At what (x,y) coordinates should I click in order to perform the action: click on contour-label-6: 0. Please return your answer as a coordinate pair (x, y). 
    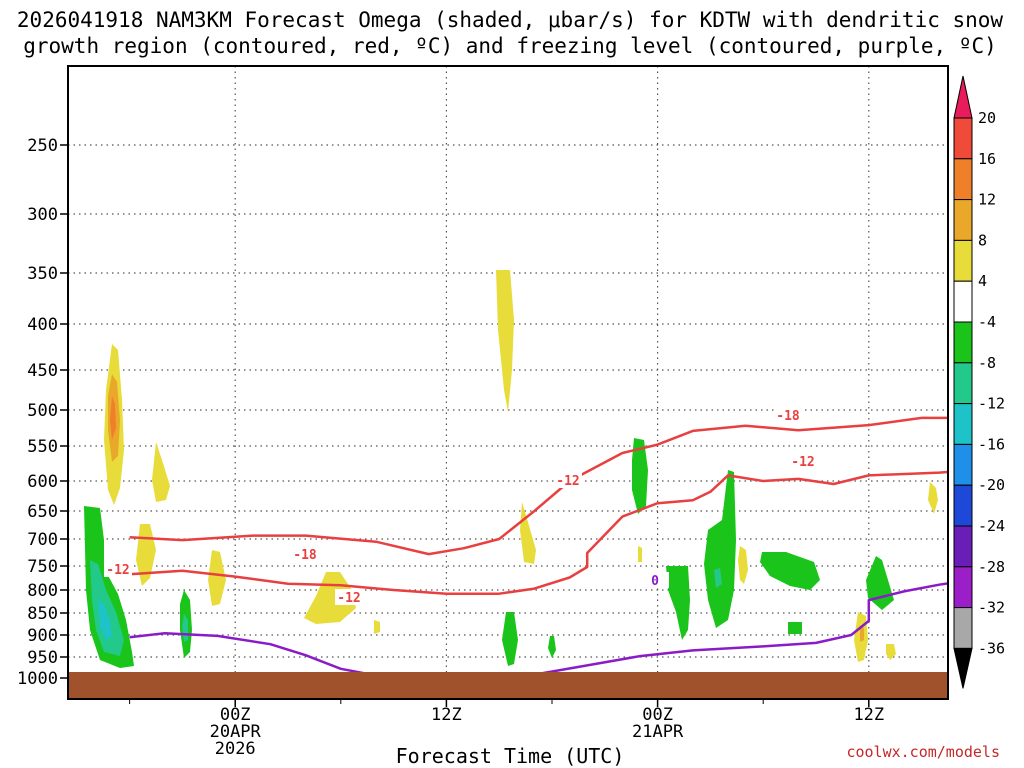
    Looking at the image, I should click on (655, 581).